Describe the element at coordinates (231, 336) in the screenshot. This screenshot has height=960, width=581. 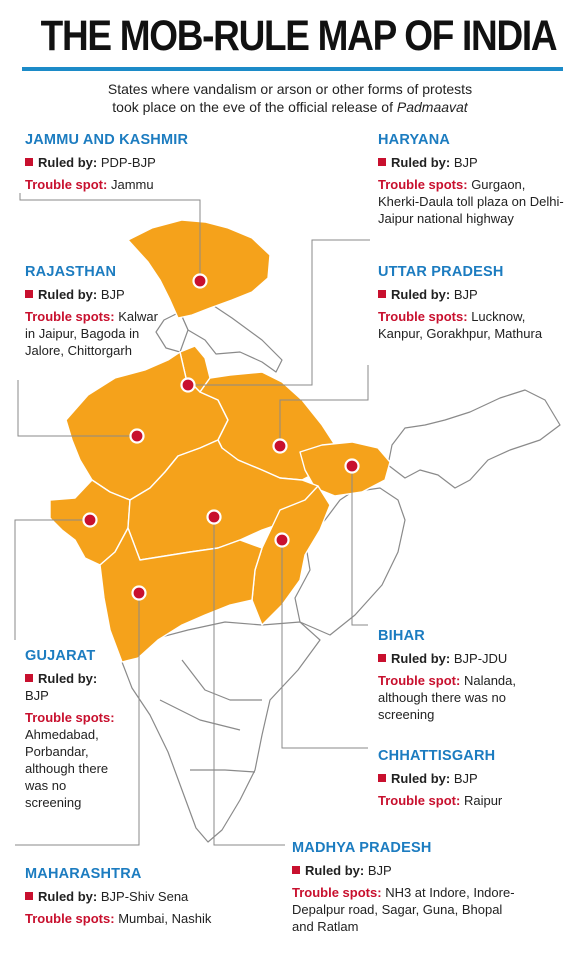
I see `himachal-uttarakhand` at that location.